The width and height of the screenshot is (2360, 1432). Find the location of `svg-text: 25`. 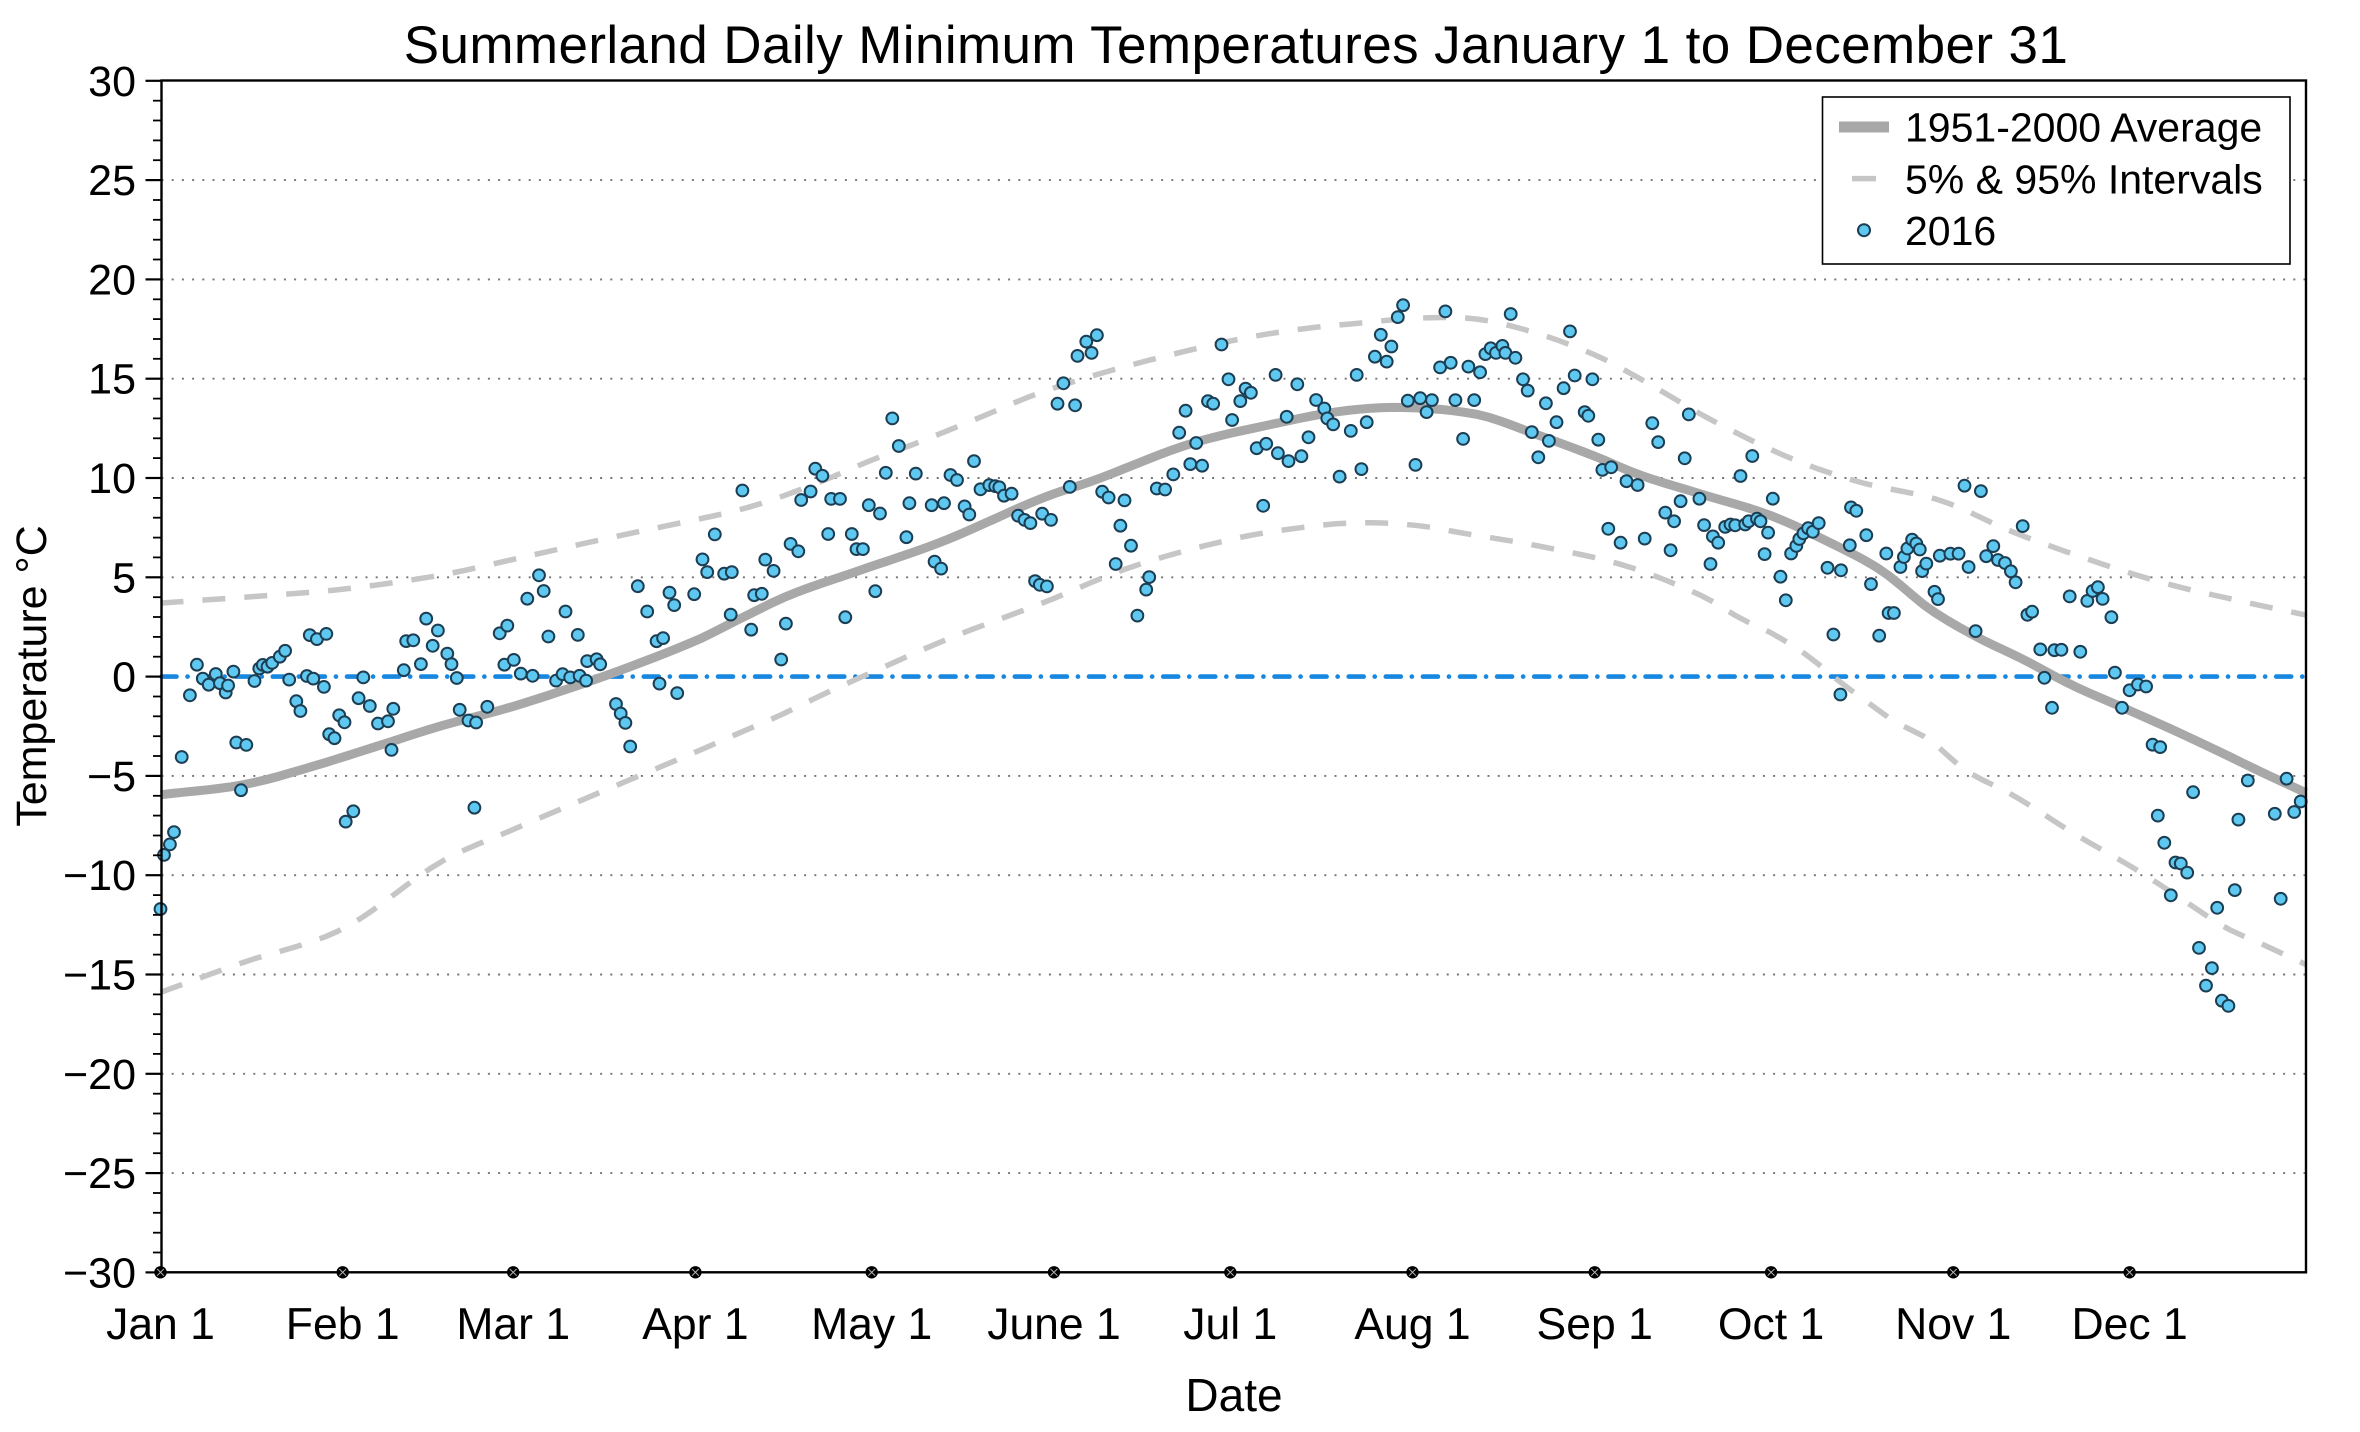

svg-text: 25 is located at coordinates (112, 181).